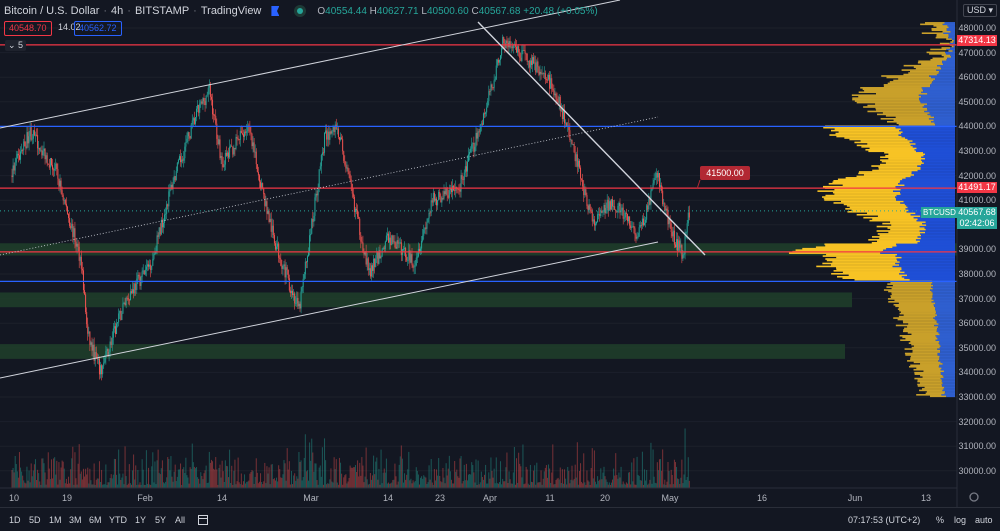 This screenshot has width=1000, height=531. What do you see at coordinates (55, 520) in the screenshot?
I see `range-button-1m: 1M` at bounding box center [55, 520].